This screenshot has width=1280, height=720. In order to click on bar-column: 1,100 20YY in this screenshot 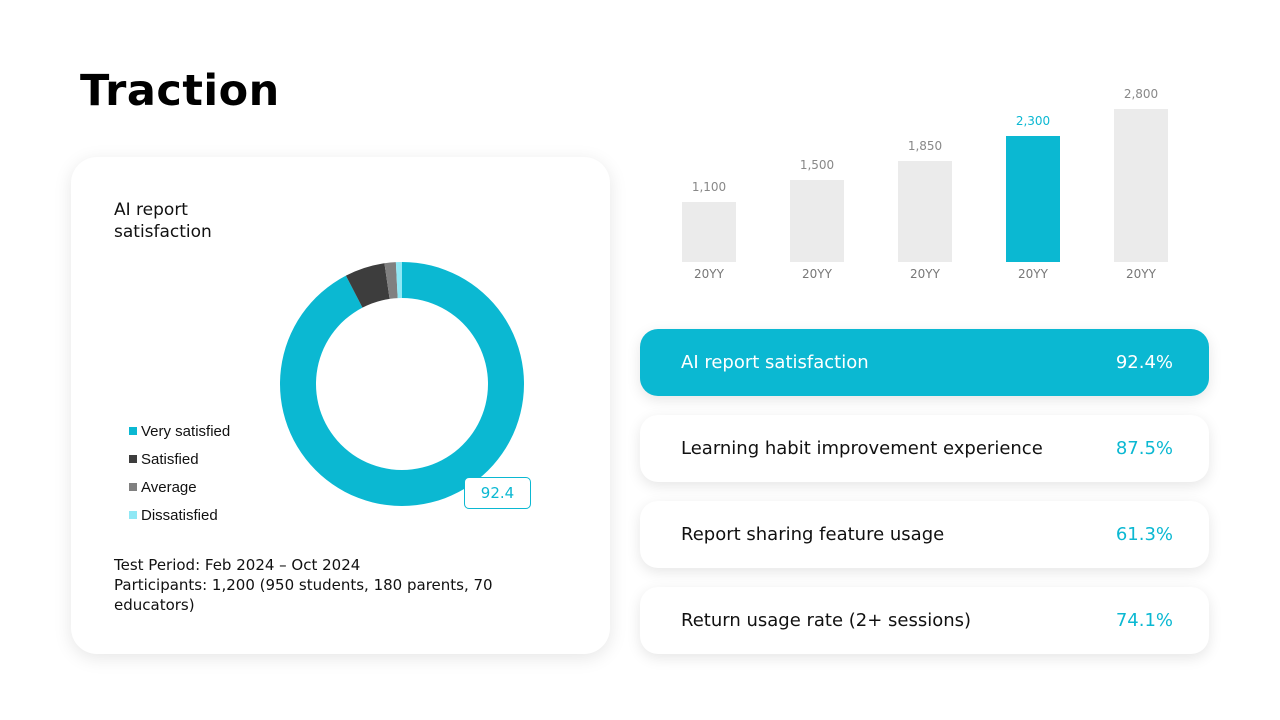, I will do `click(709, 185)`.